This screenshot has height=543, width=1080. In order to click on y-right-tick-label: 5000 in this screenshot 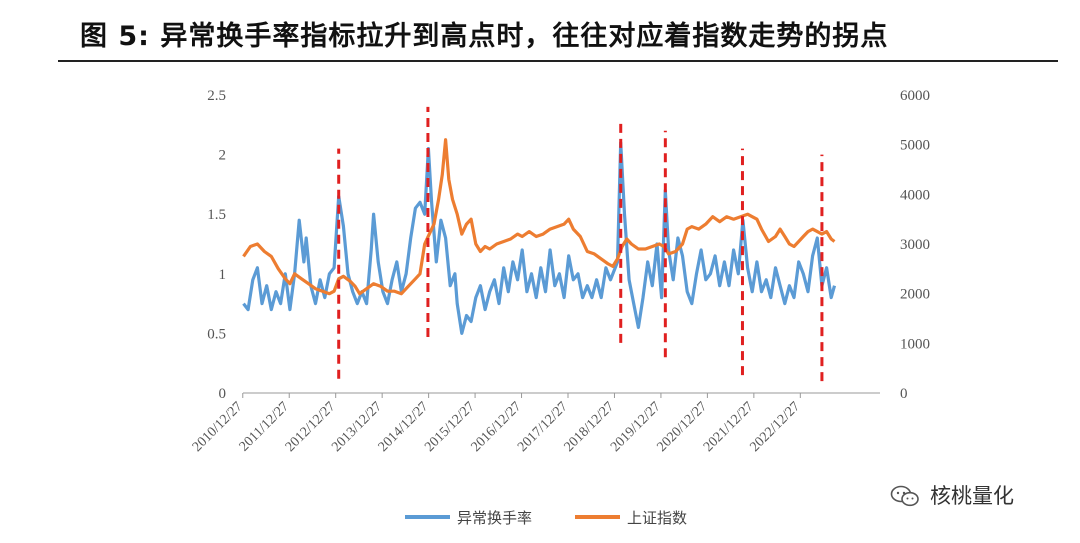, I will do `click(915, 146)`.